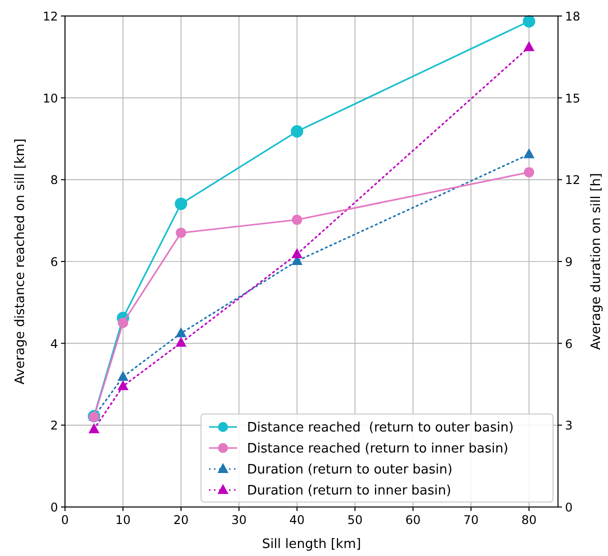 This screenshot has height=556, width=608. What do you see at coordinates (50, 98) in the screenshot?
I see `y-tick-label: 10` at bounding box center [50, 98].